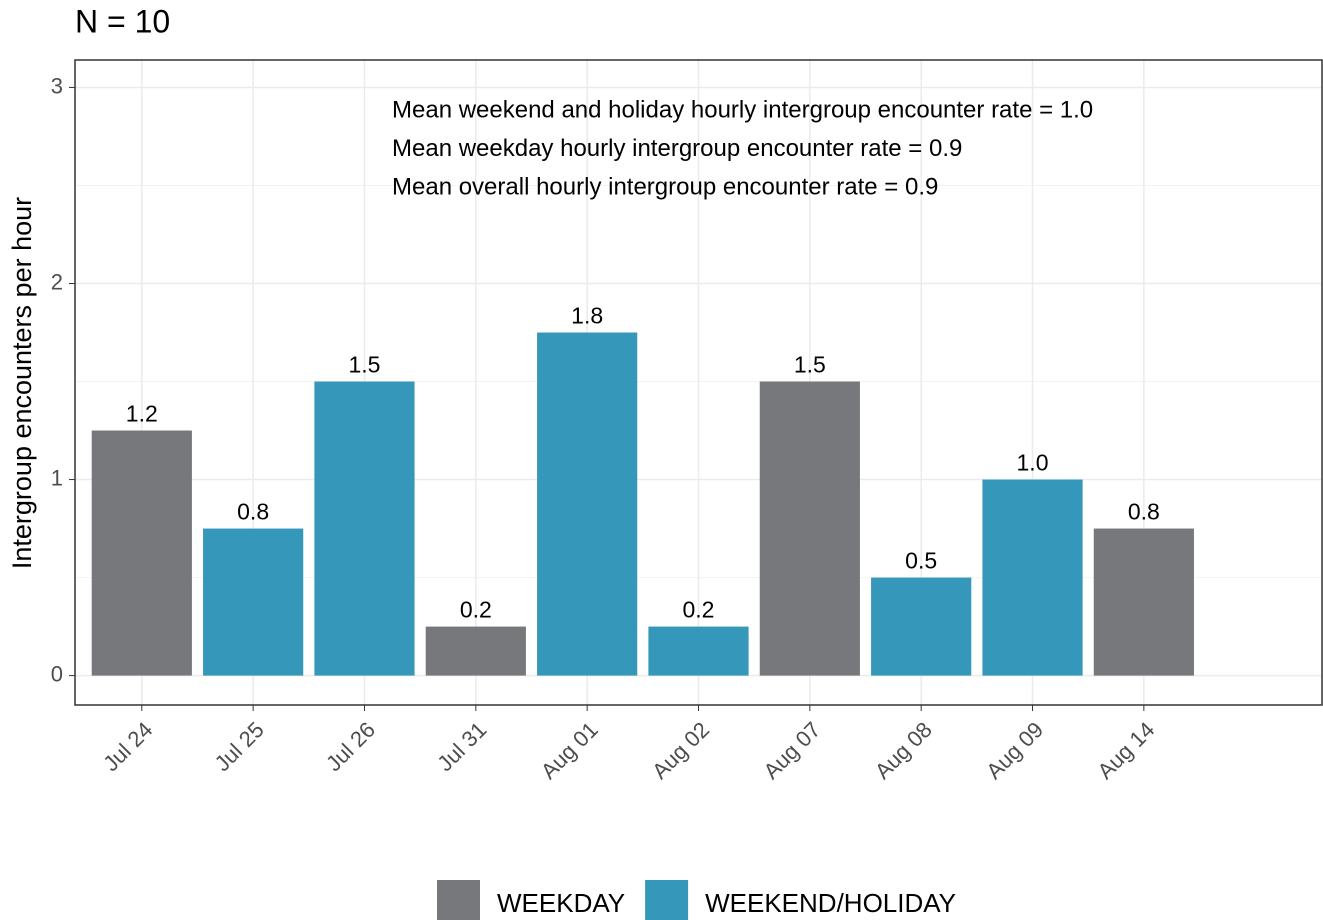 The image size is (1323, 920). Describe the element at coordinates (461, 746) in the screenshot. I see `x-tick-label: Jul 31` at that location.